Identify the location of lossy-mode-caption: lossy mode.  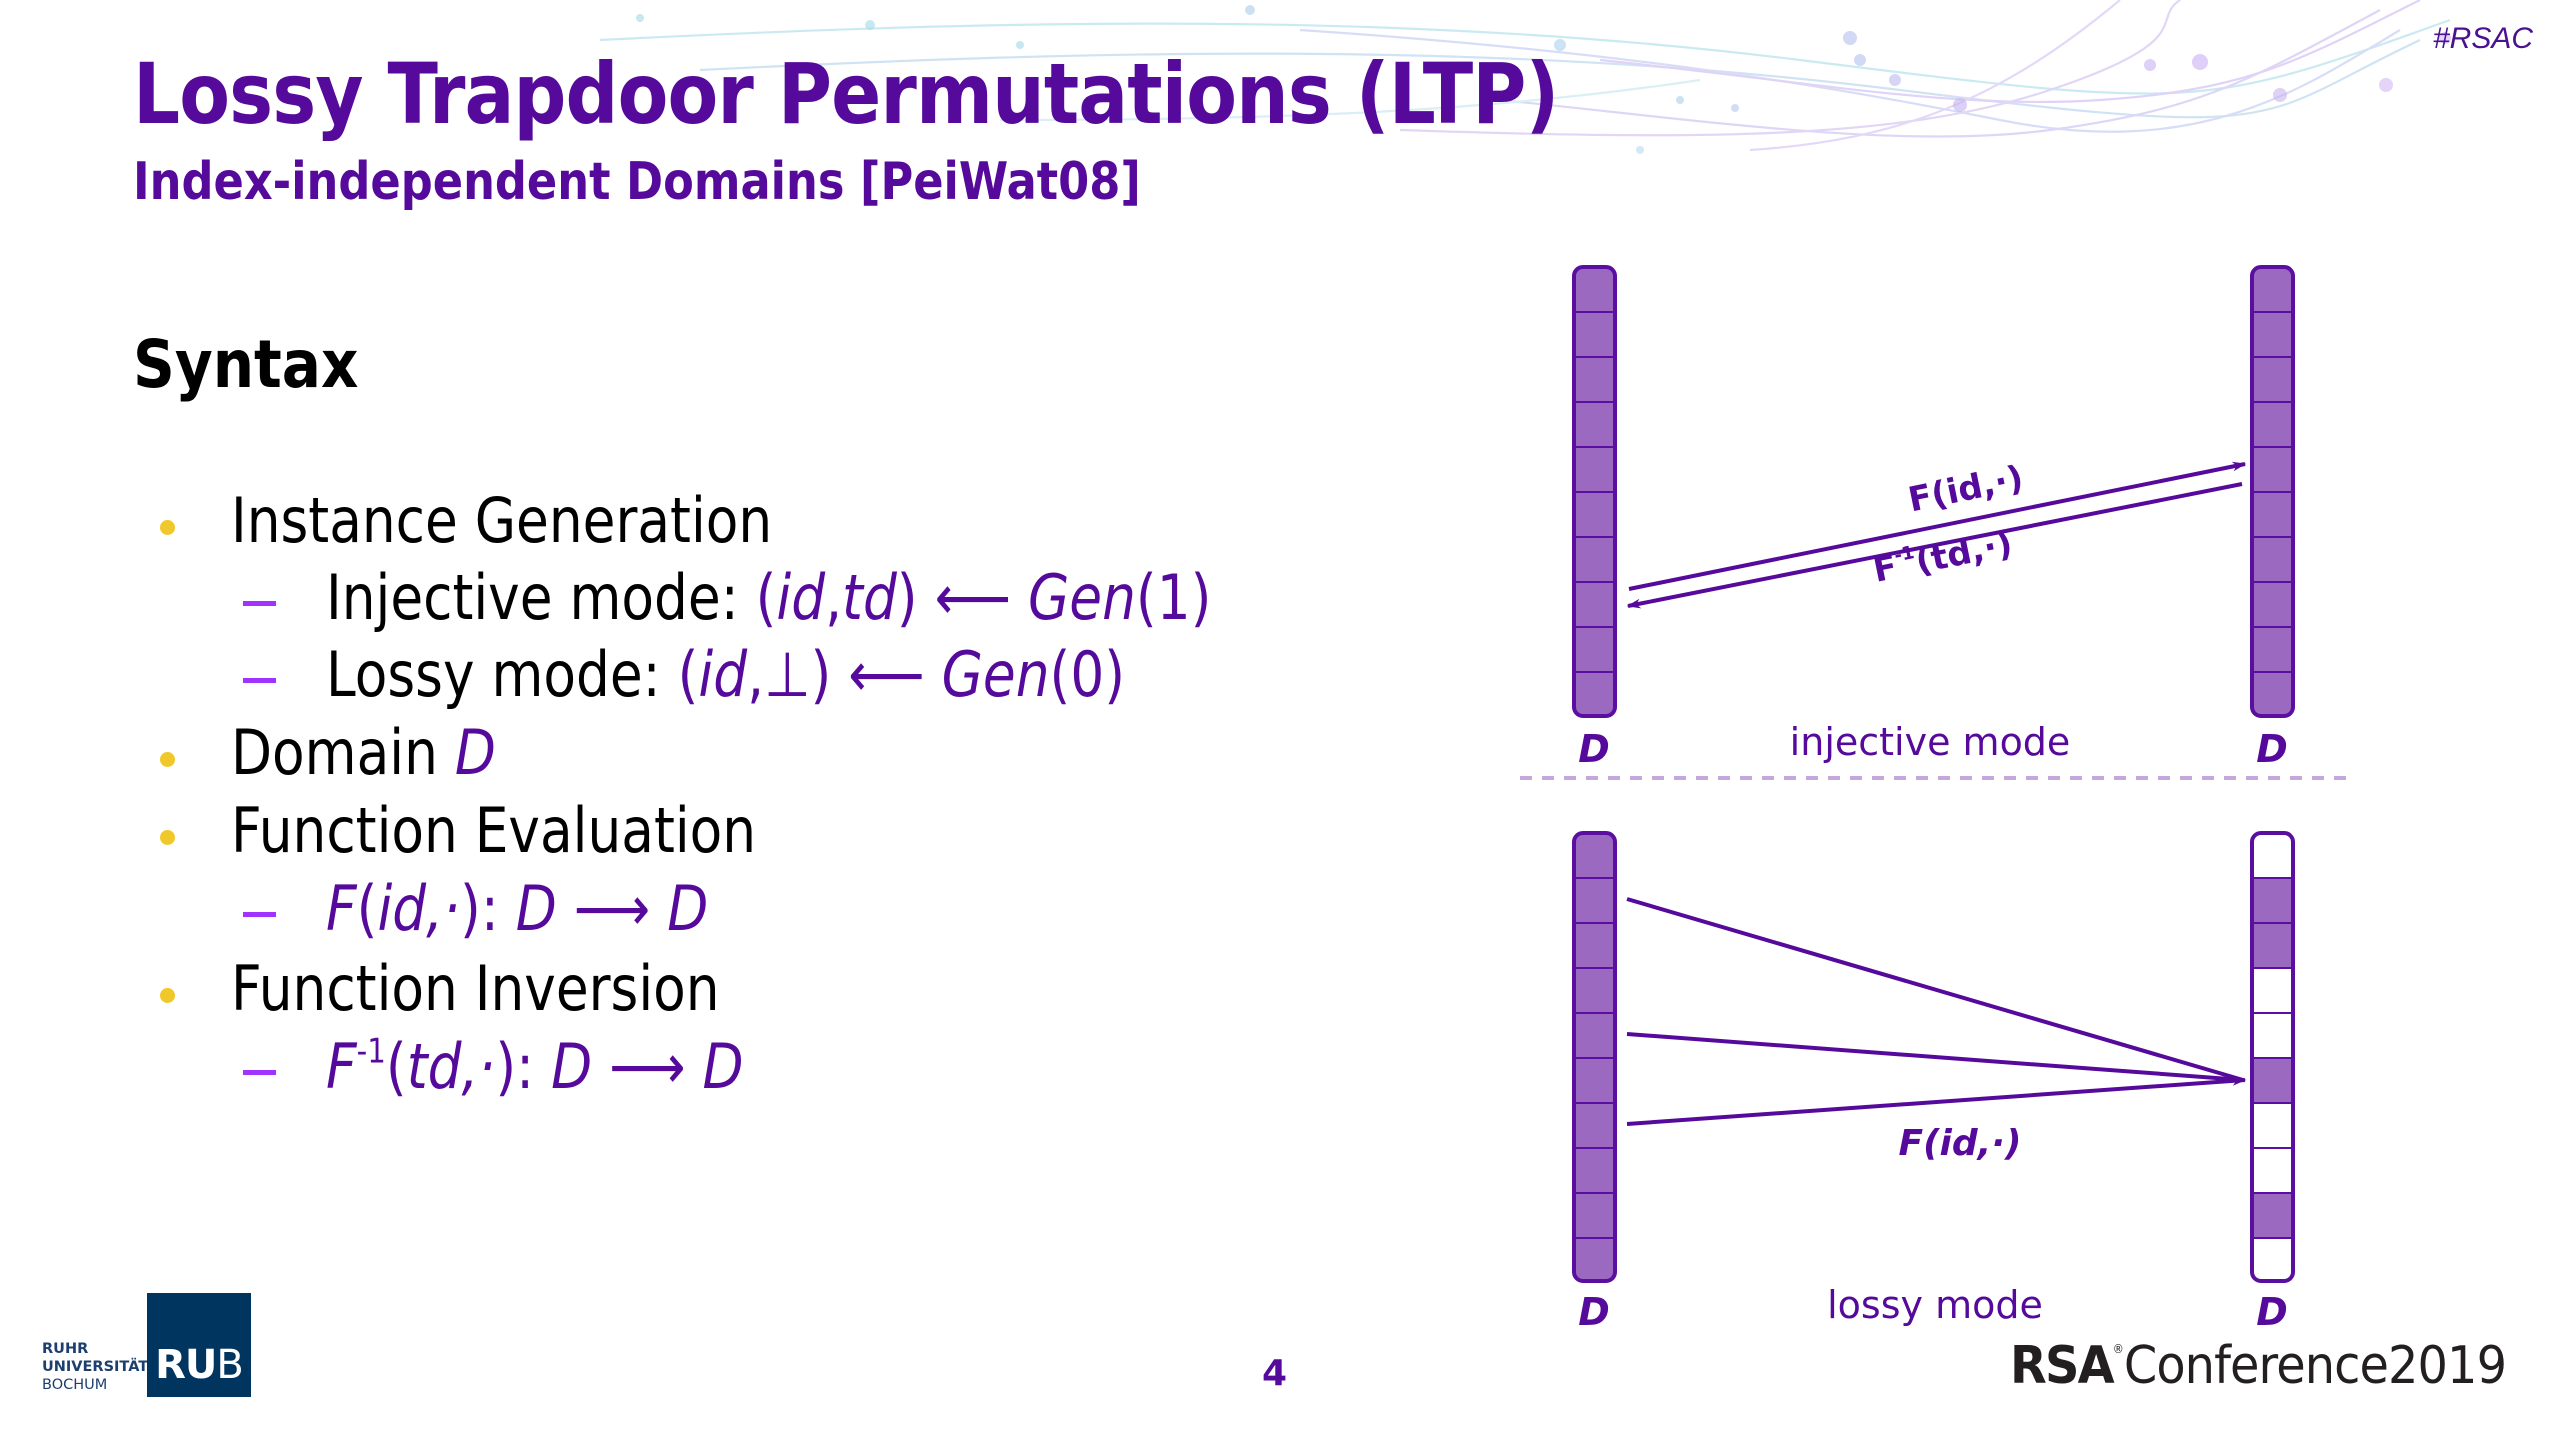
(1935, 1305).